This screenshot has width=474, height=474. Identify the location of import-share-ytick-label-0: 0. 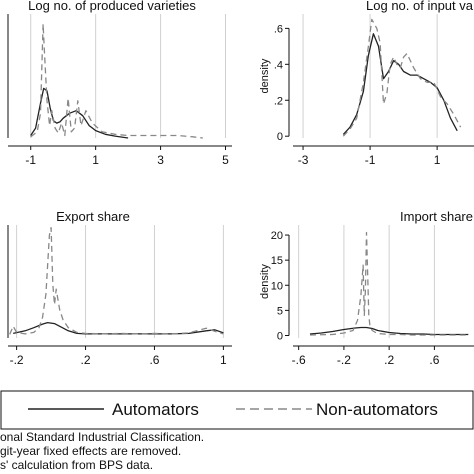
(280, 336).